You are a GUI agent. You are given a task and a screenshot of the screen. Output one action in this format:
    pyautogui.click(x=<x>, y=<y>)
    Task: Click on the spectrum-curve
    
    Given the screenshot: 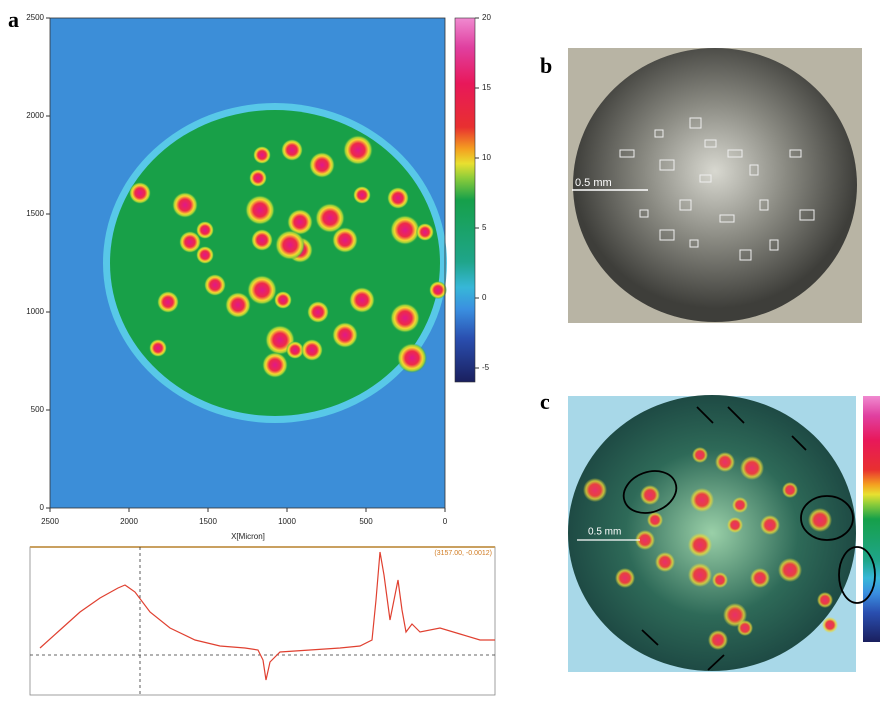 What is the action you would take?
    pyautogui.click(x=267, y=616)
    